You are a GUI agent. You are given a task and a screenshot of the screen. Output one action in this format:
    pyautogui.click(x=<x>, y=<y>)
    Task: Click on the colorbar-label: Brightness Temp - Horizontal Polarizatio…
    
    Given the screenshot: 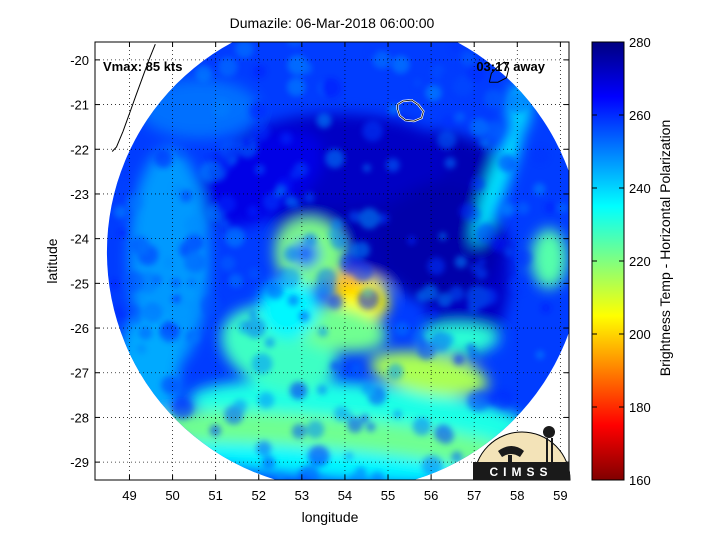 What is the action you would take?
    pyautogui.click(x=665, y=248)
    